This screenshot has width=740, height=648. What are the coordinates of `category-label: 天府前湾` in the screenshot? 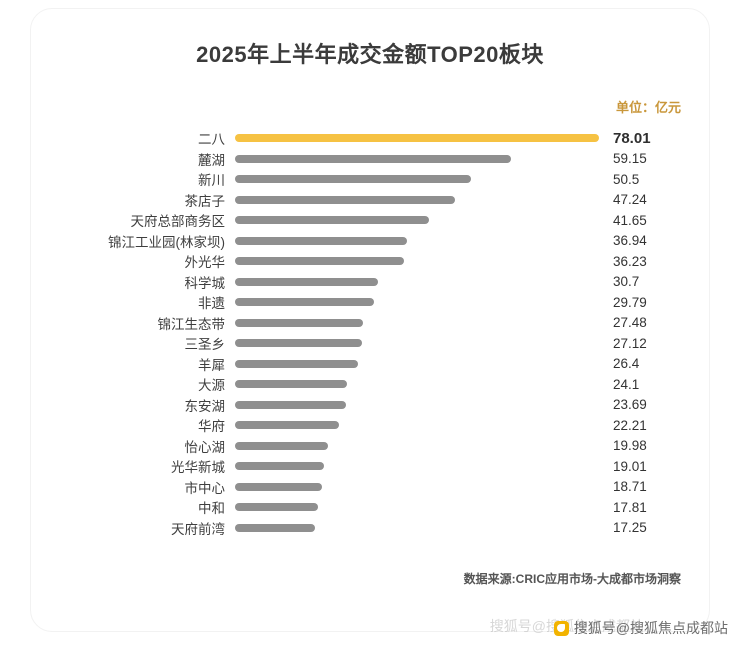 It's located at (198, 529).